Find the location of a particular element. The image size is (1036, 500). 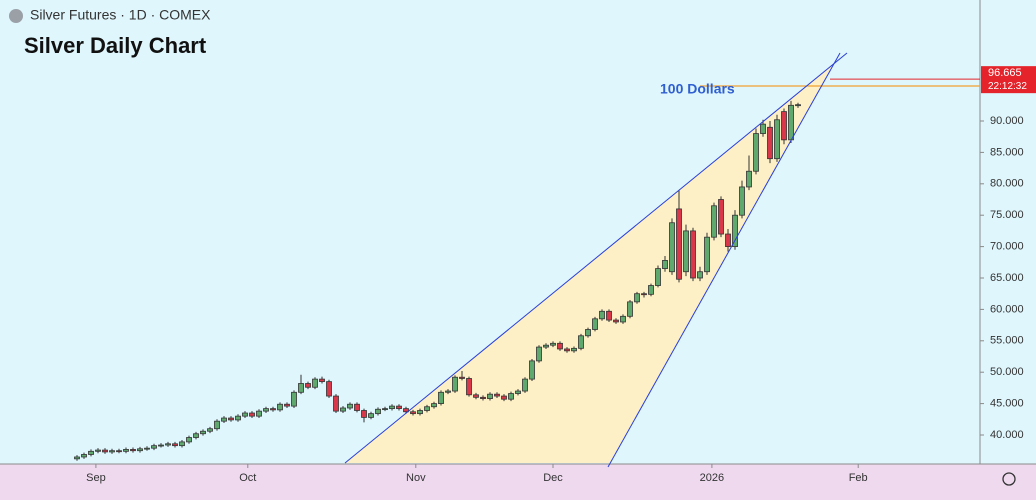

y-tick-label: 60.000 is located at coordinates (1007, 309).